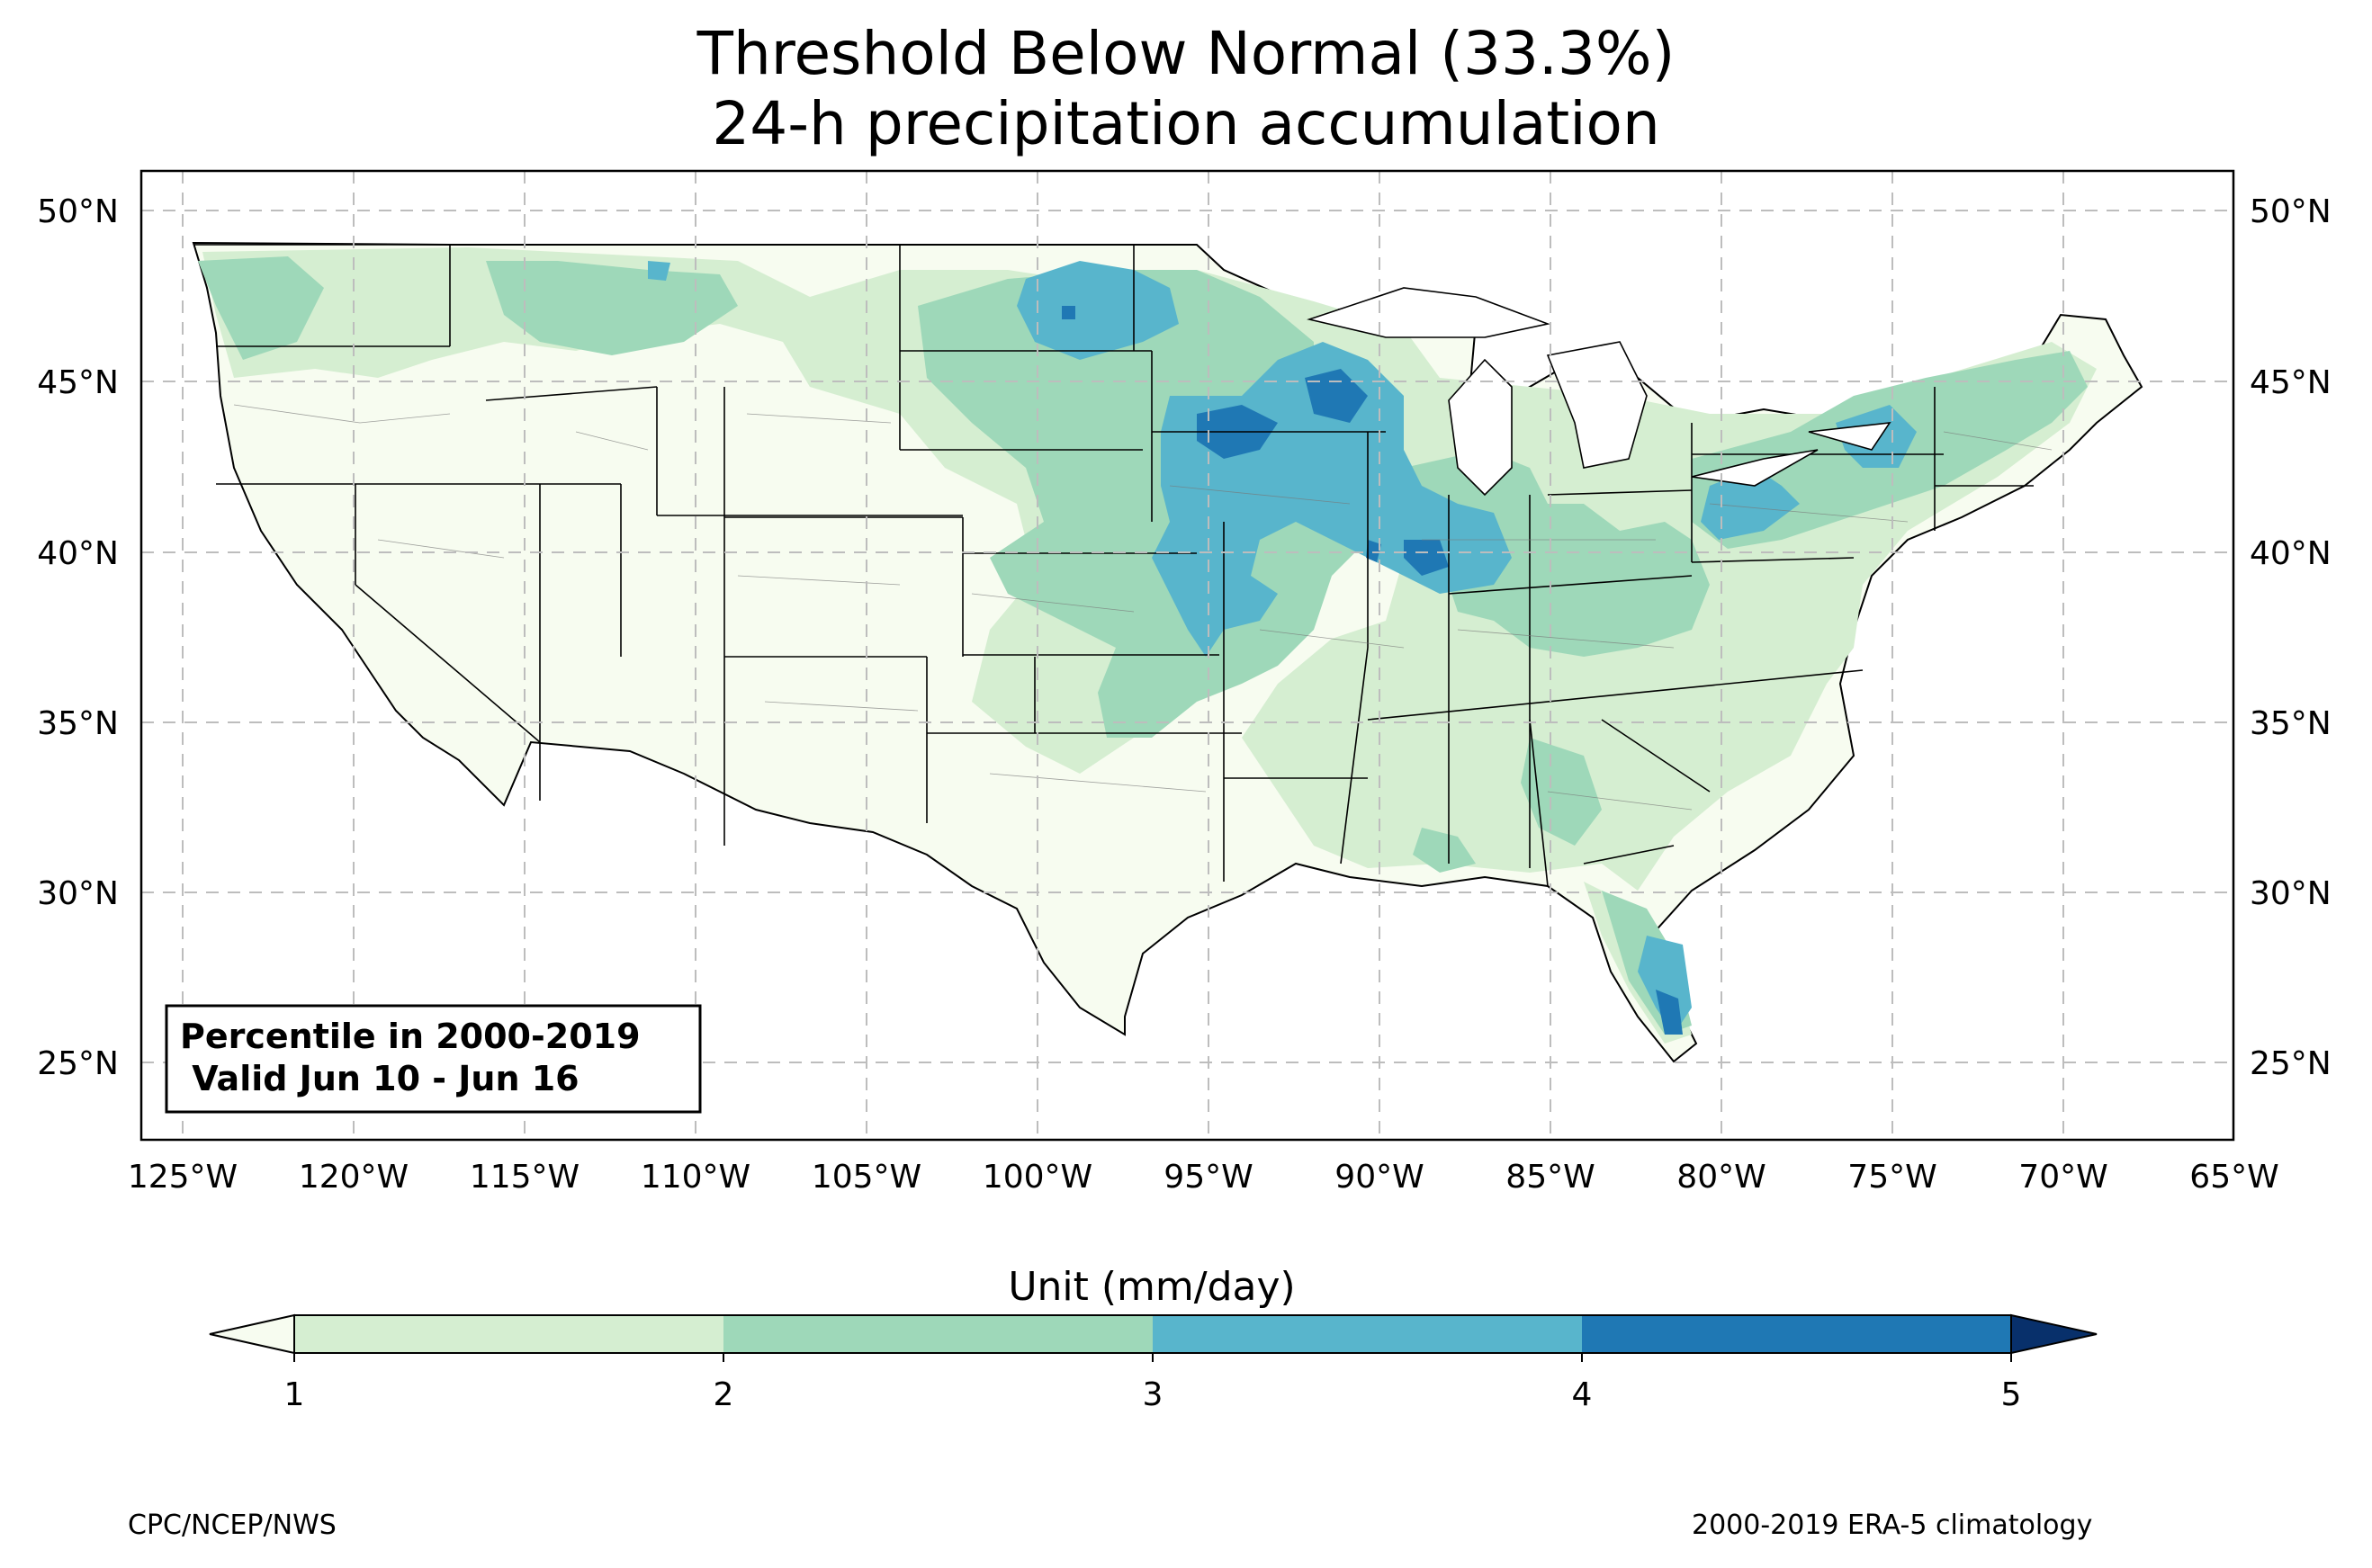 The image size is (2372, 1568). Describe the element at coordinates (410, 1036) in the screenshot. I see `percentile-period-label: Percentile in 2000-2019` at that location.